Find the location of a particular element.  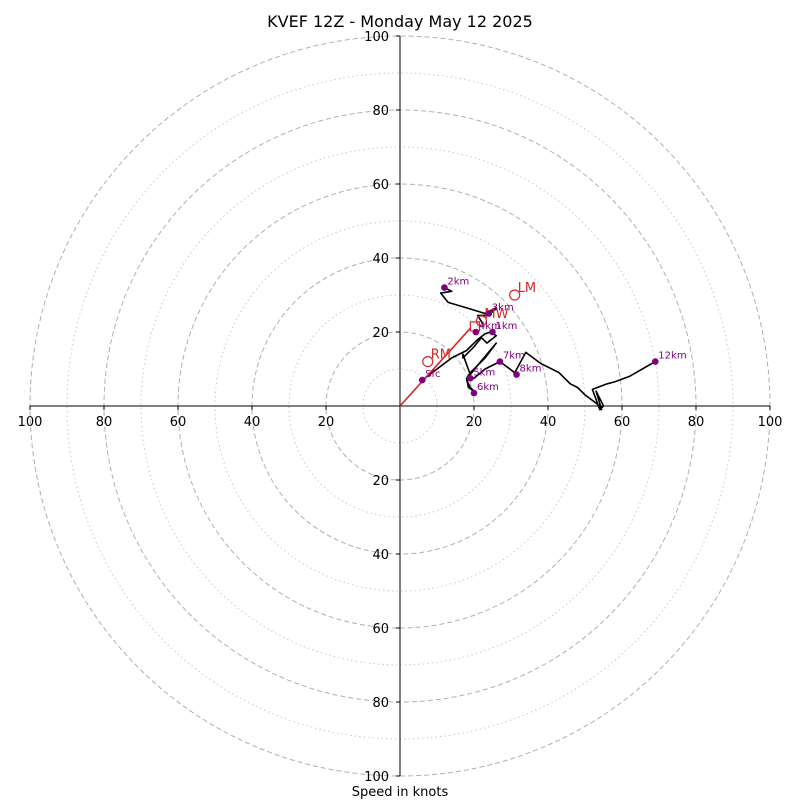

wind-traces is located at coordinates (538, 348).